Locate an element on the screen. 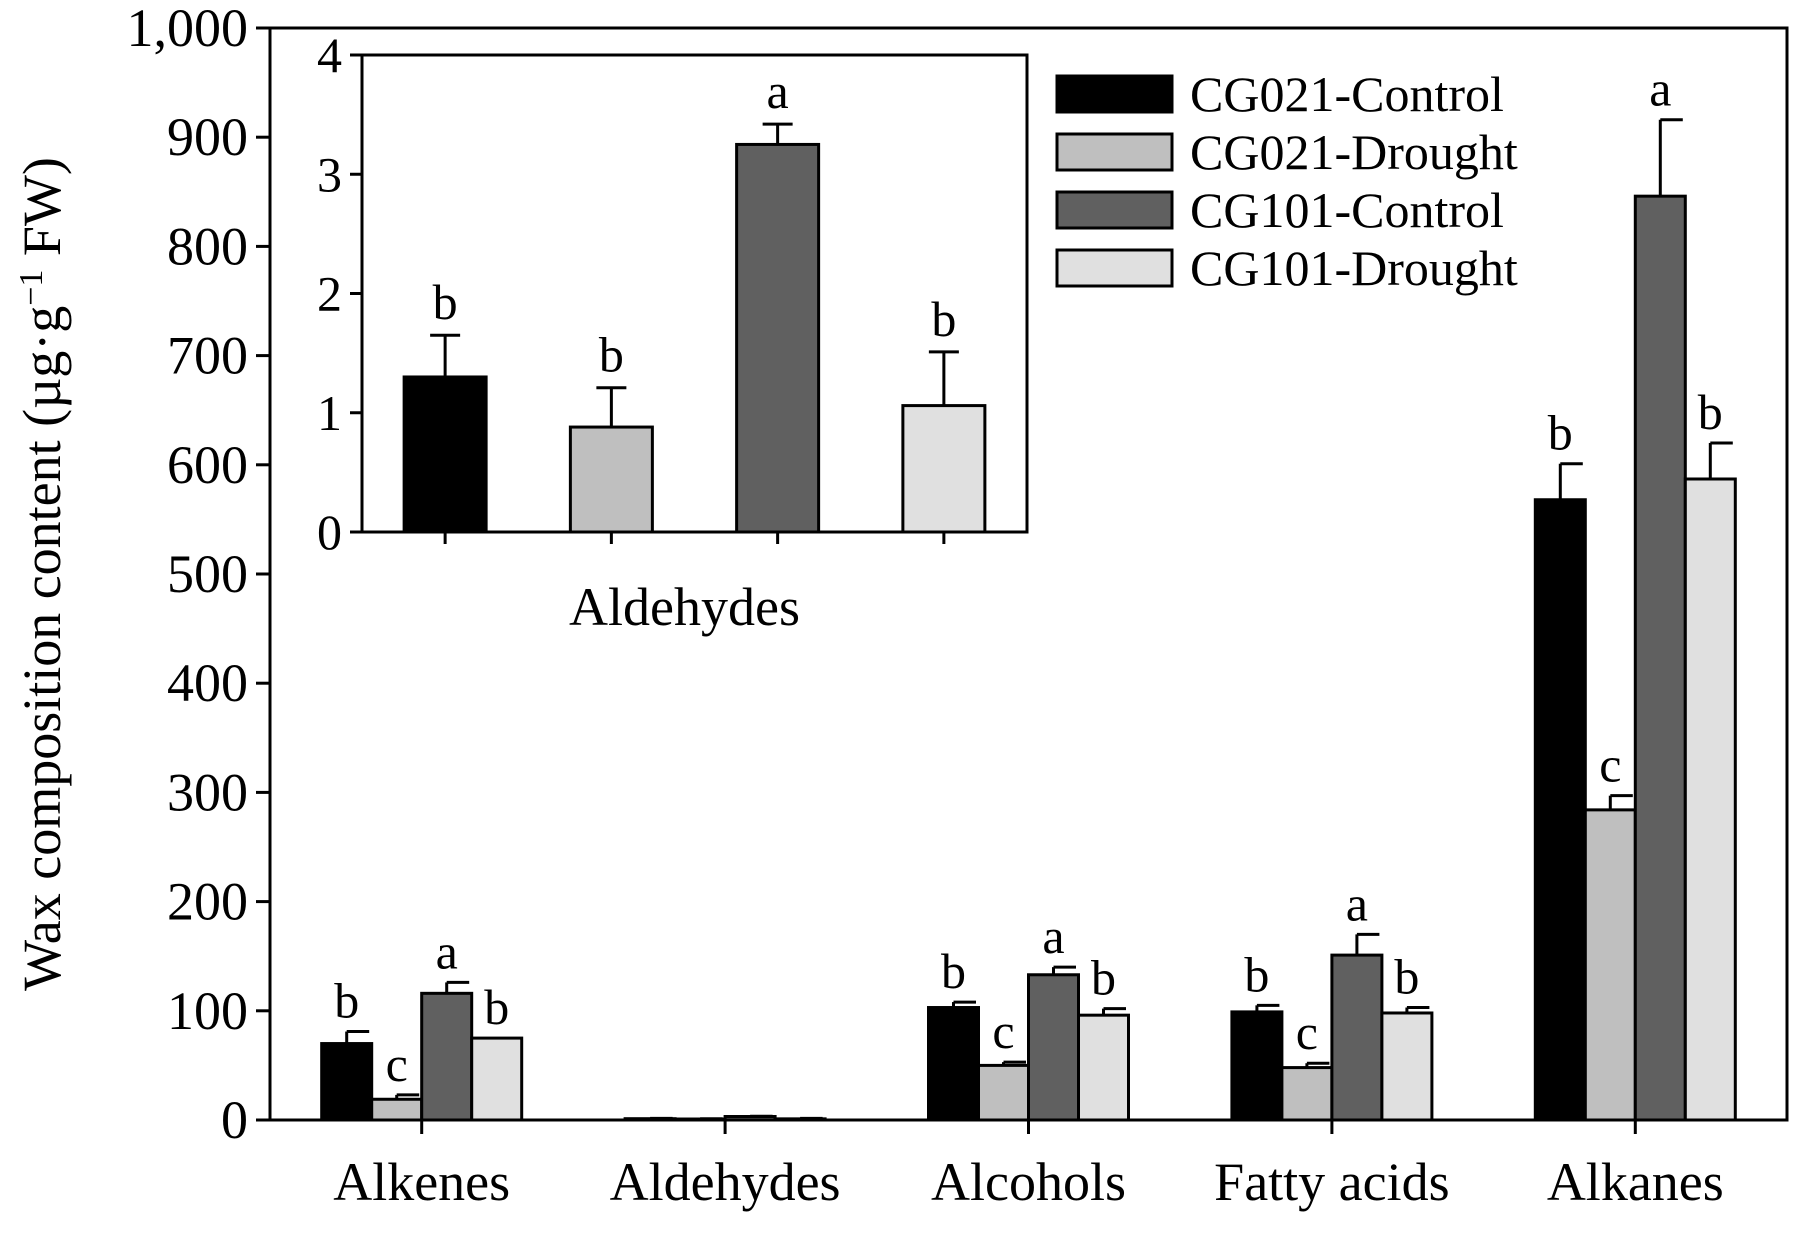  y-axis-label: Wax composition content (µg·g−1 FW) is located at coordinates (42, 574).